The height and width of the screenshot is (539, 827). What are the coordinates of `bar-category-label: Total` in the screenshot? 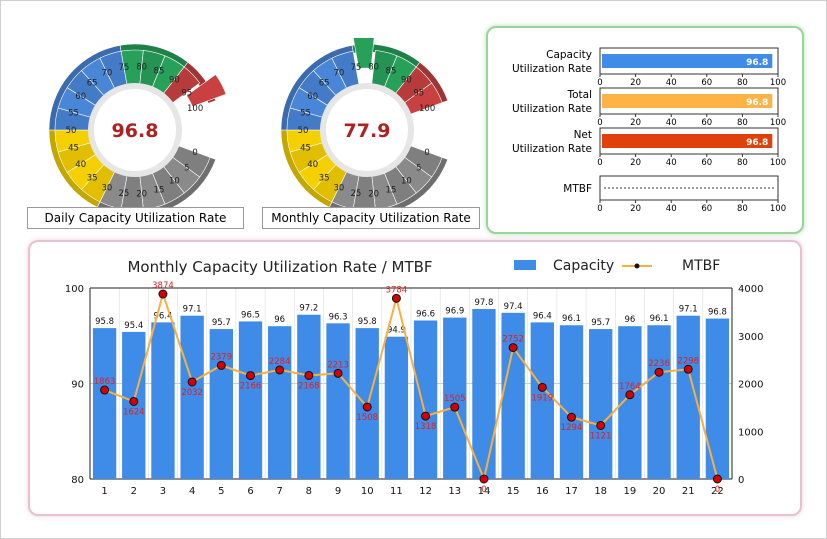 It's located at (579, 95).